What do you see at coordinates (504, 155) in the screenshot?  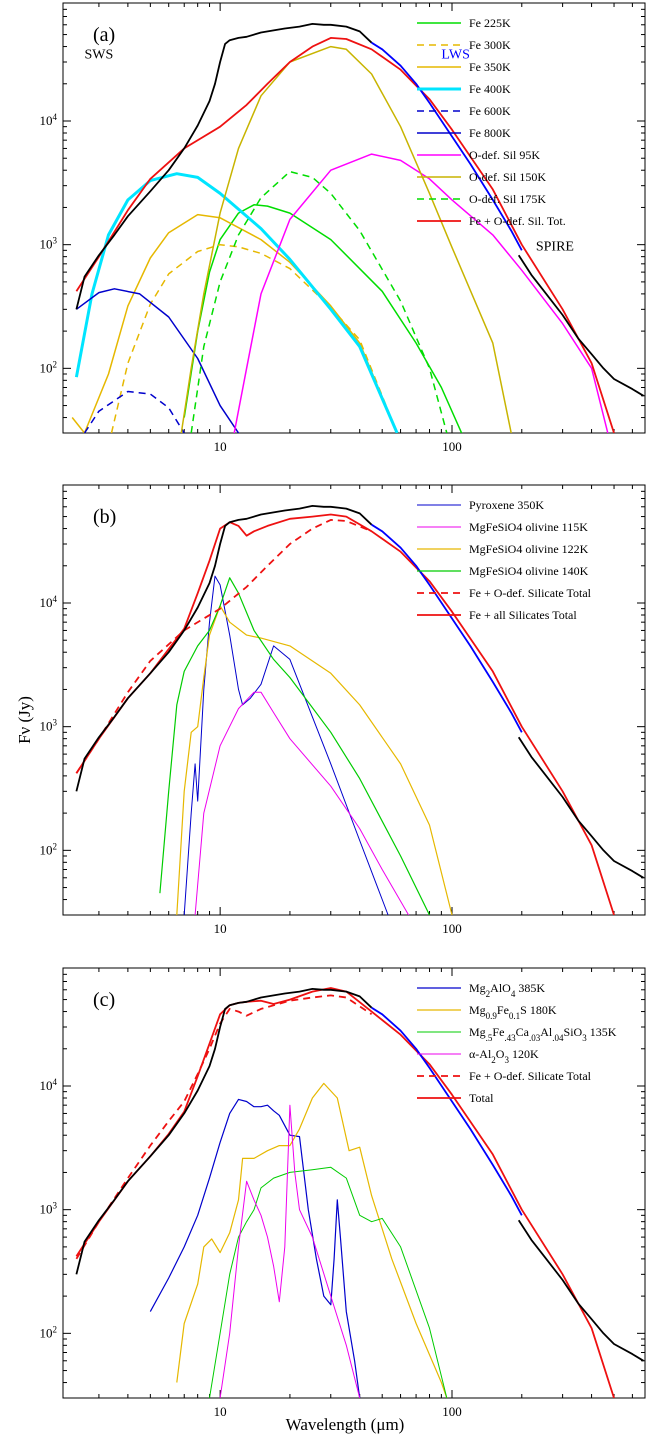 I see `legend-label: O-def. Sil 95K` at bounding box center [504, 155].